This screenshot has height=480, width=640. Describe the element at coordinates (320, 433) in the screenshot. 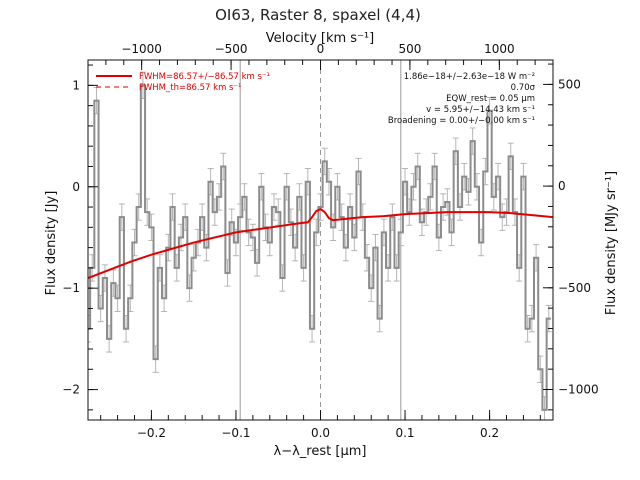

I see `x-tick-label: 0.0` at that location.